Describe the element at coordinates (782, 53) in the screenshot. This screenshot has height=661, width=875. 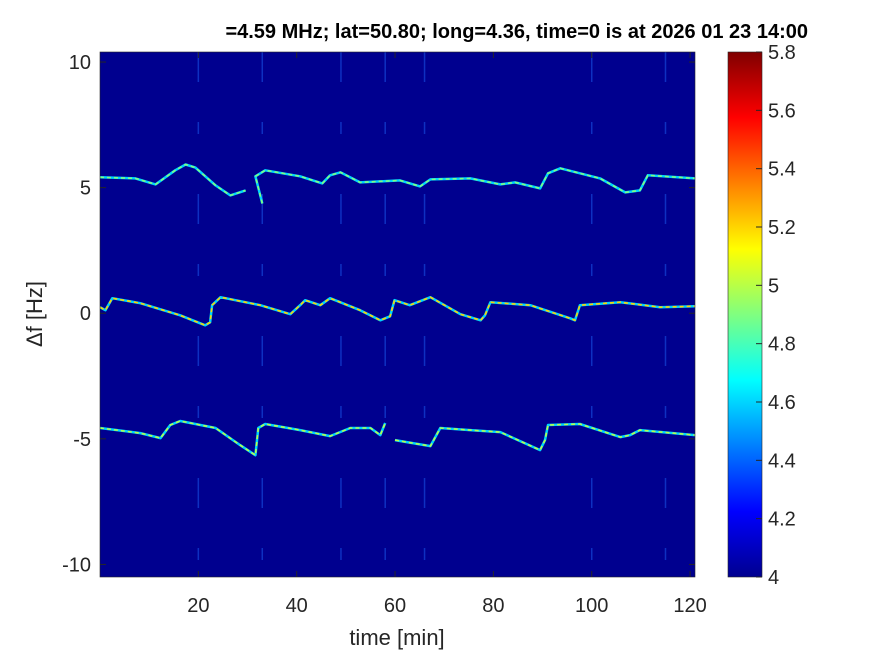
I see `colorbar-tick-label: 5.8` at that location.